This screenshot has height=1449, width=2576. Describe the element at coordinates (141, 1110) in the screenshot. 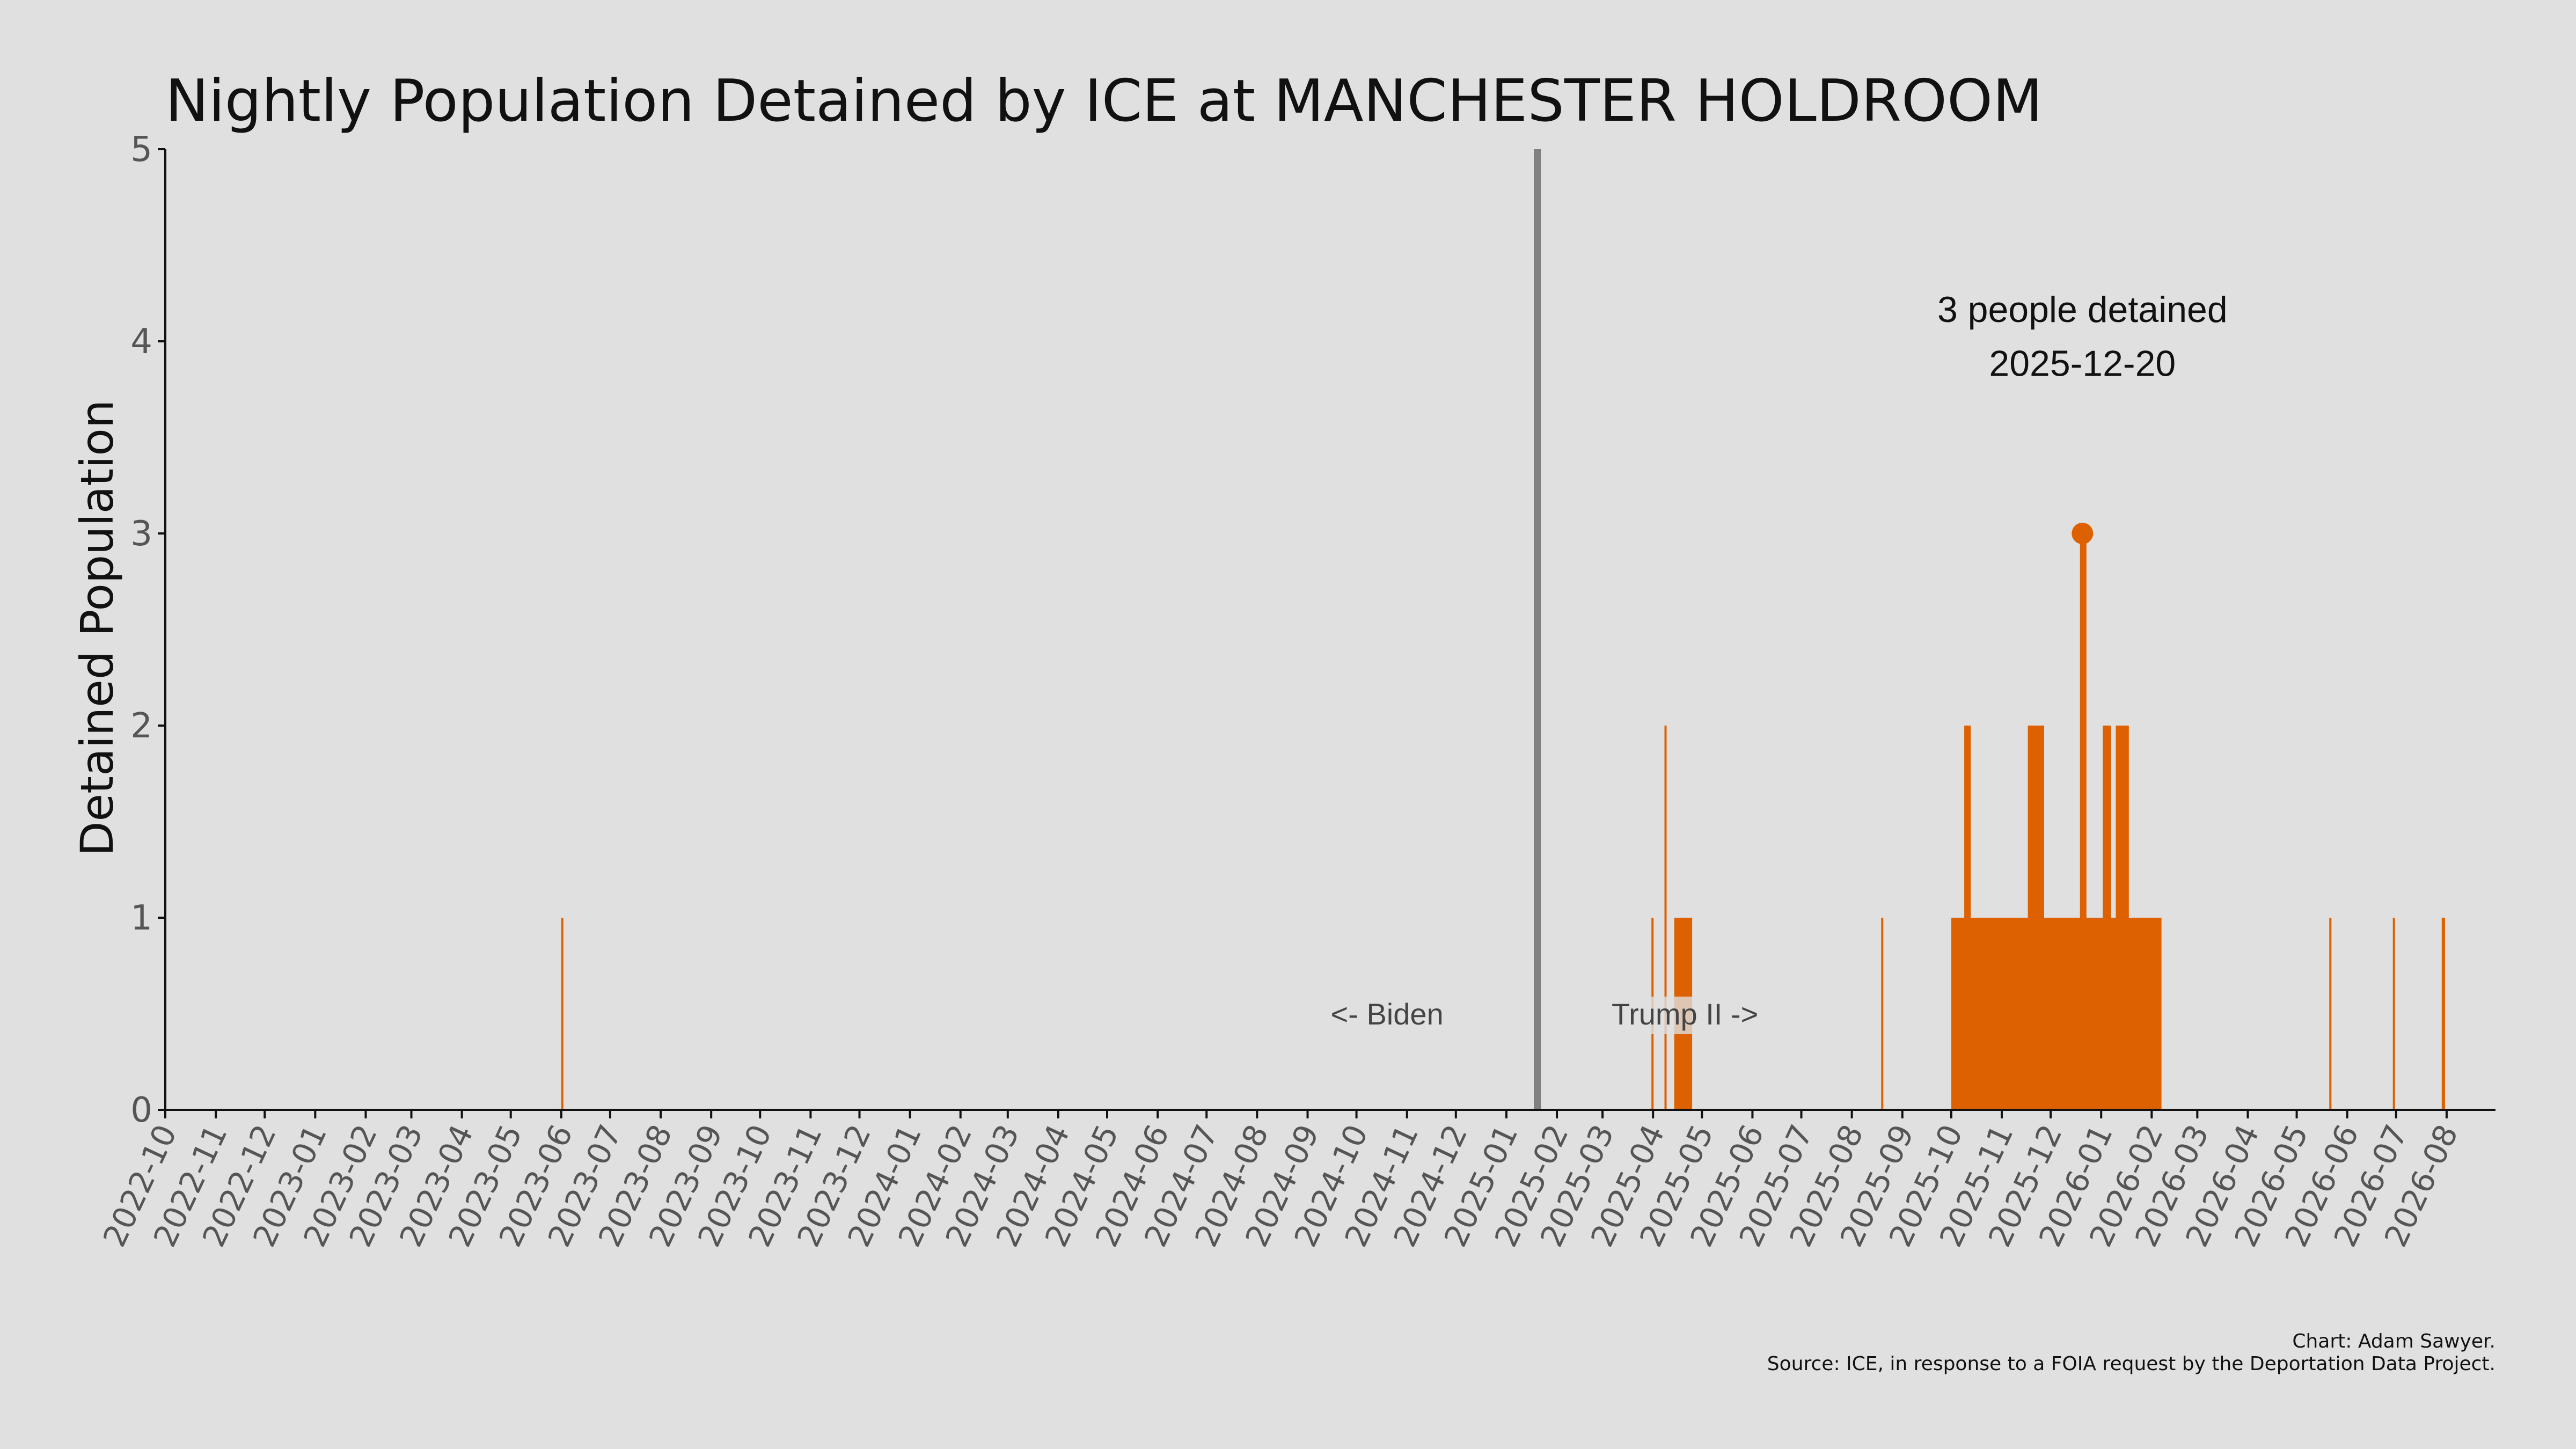

I see `y-tick-label-0: 0` at that location.